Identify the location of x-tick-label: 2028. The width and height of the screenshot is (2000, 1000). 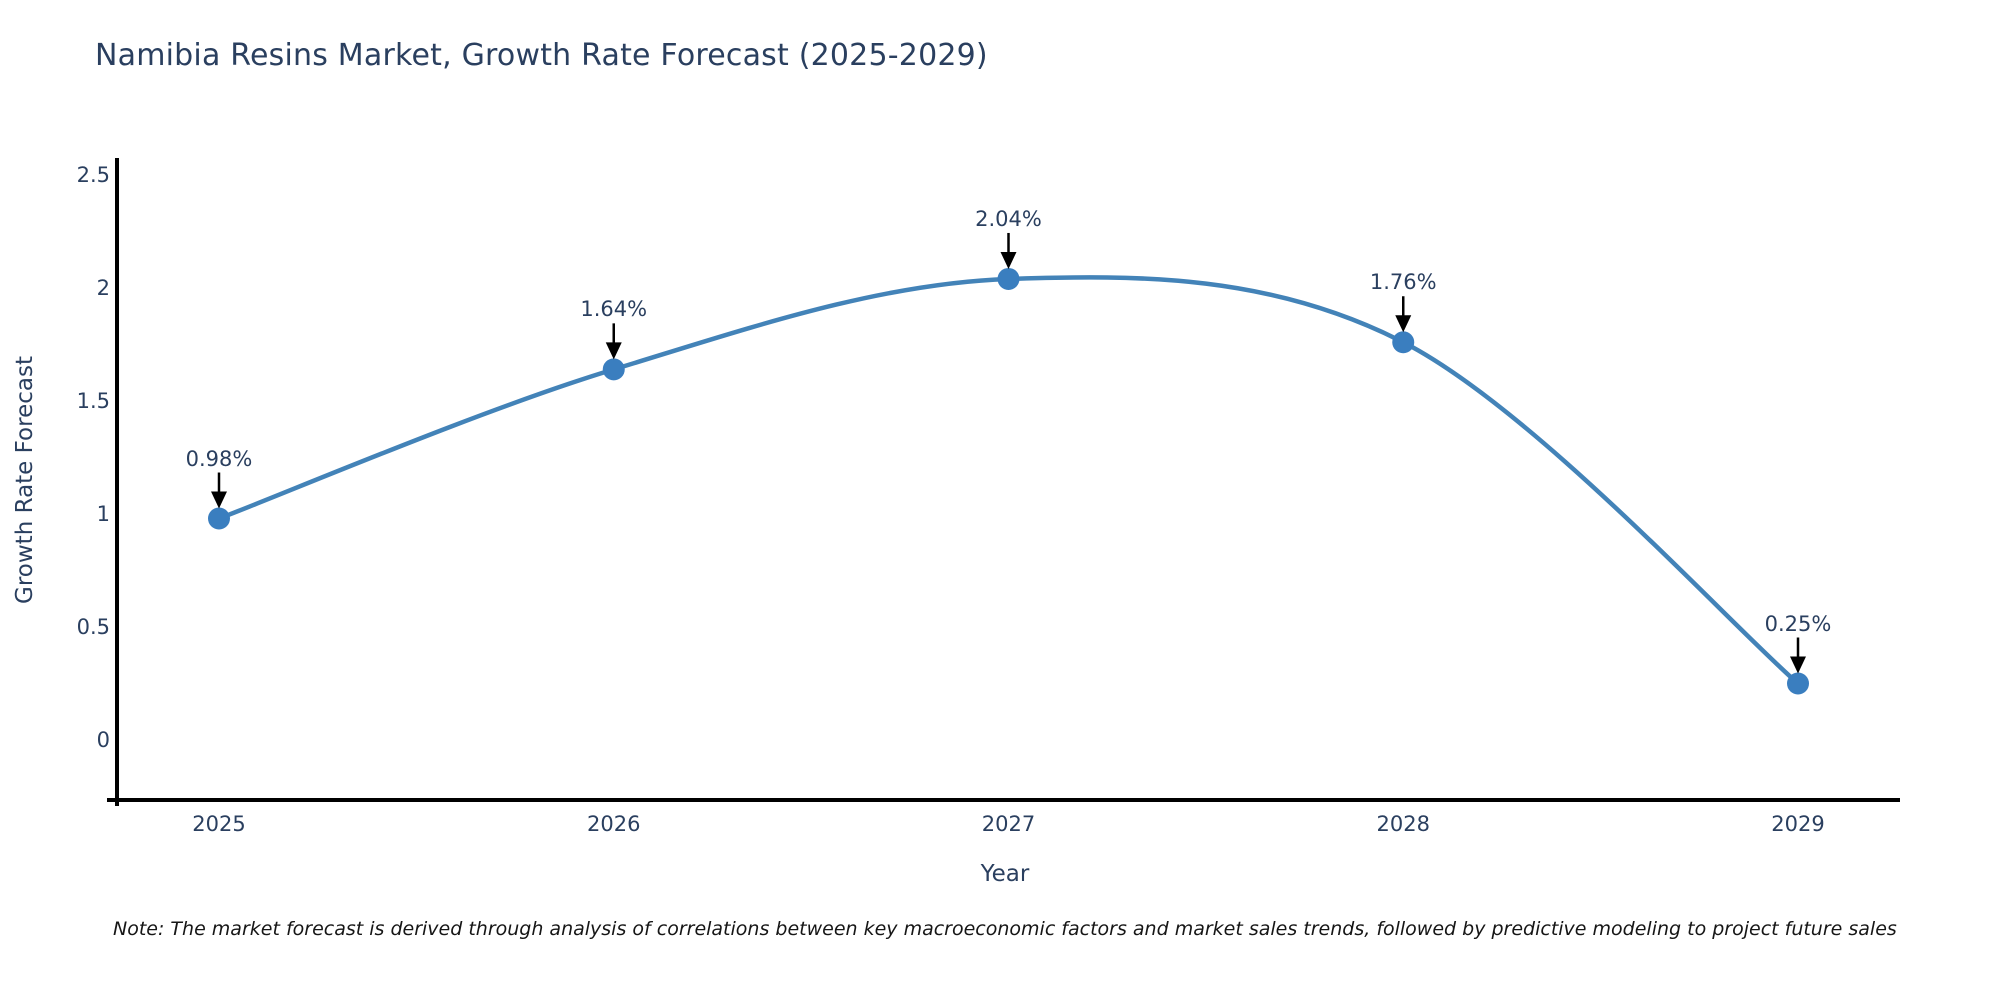
(1403, 824).